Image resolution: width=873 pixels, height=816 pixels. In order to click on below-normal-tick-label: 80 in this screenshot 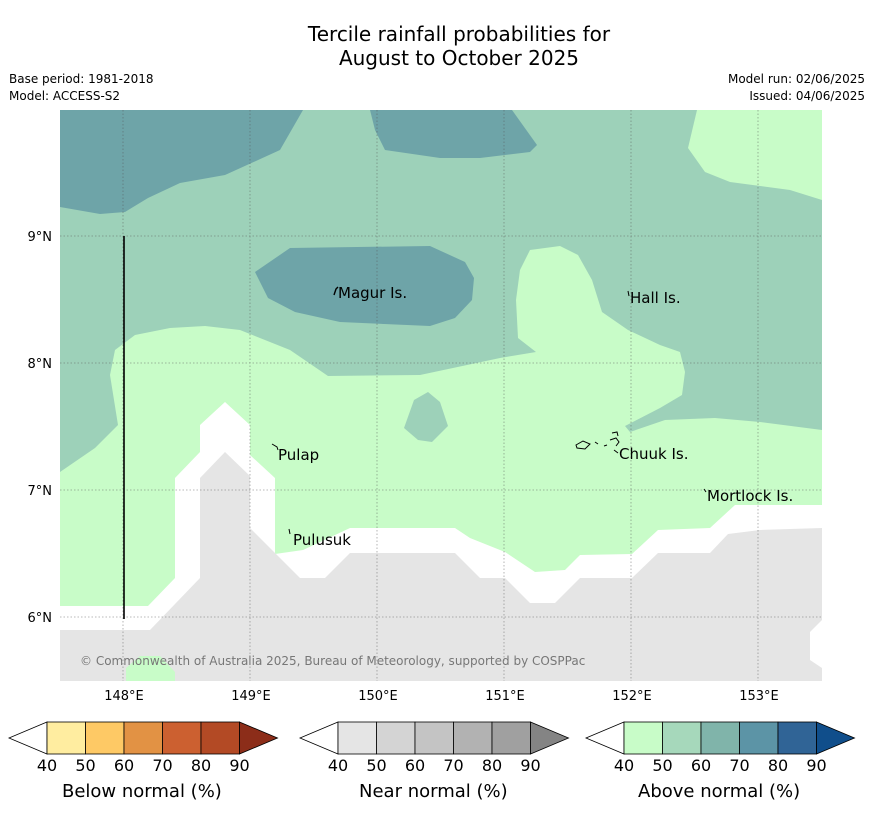, I will do `click(201, 765)`.